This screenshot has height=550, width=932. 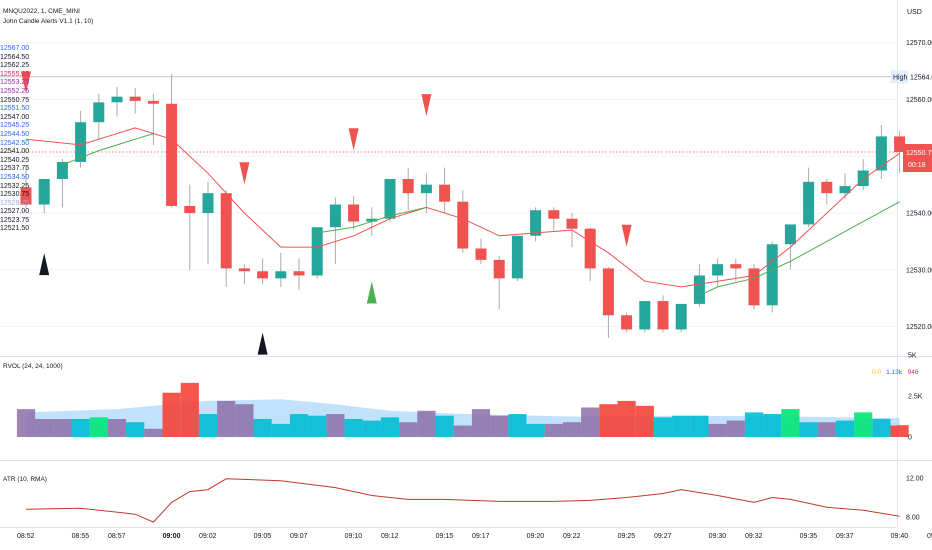 I want to click on time-tick-label: 09:37, so click(x=845, y=536).